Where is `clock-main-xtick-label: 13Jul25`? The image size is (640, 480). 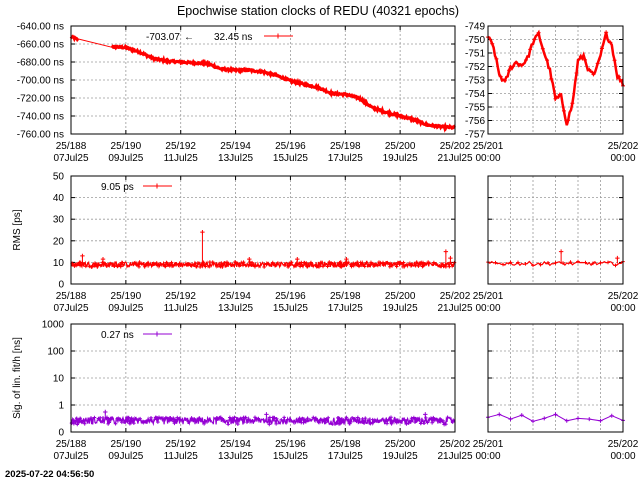
clock-main-xtick-label: 13Jul25 is located at coordinates (235, 158).